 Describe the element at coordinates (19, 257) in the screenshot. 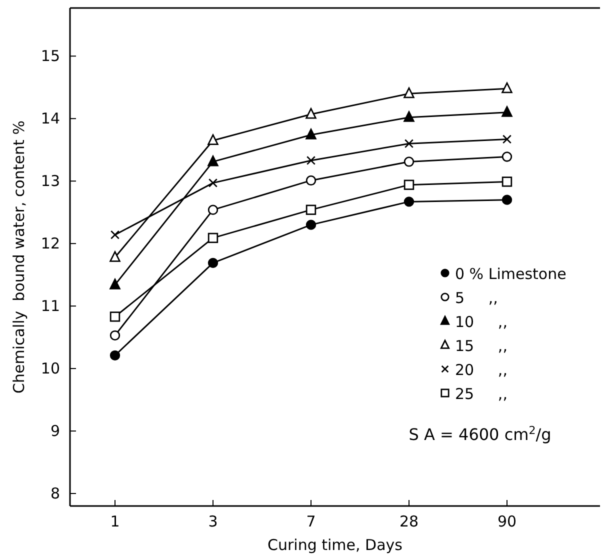

I see `y-axis-title: Chemically bound water, content %` at that location.